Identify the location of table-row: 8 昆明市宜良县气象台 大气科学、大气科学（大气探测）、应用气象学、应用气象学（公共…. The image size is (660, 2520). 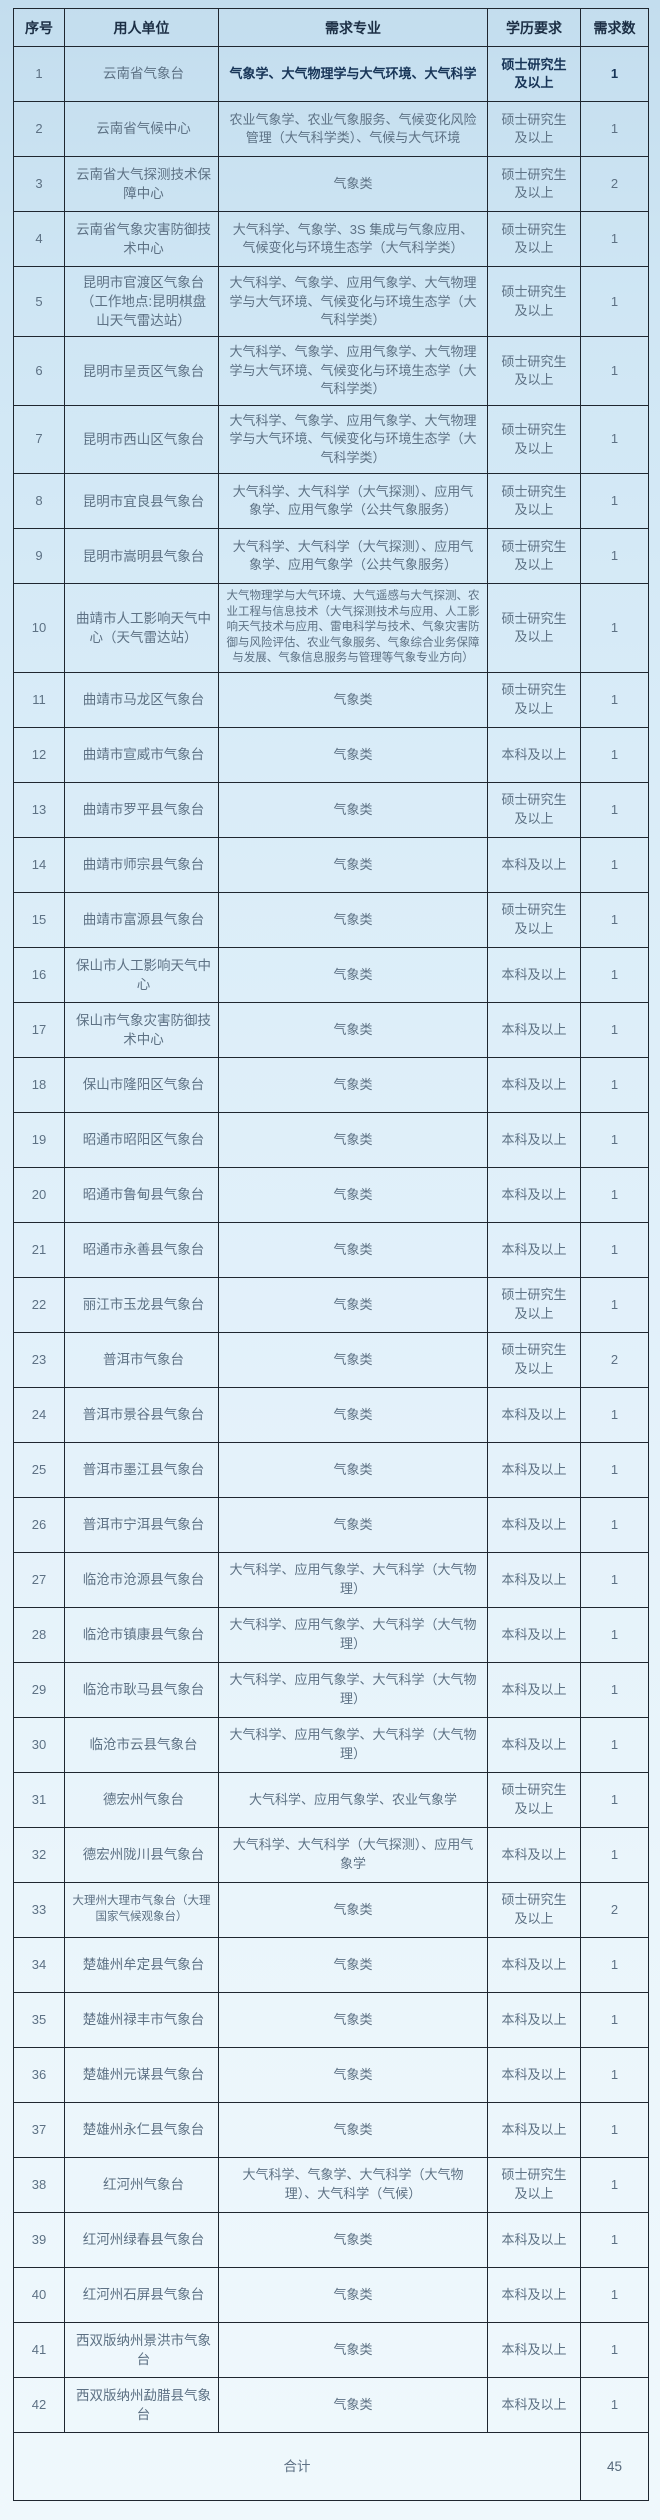
(331, 501).